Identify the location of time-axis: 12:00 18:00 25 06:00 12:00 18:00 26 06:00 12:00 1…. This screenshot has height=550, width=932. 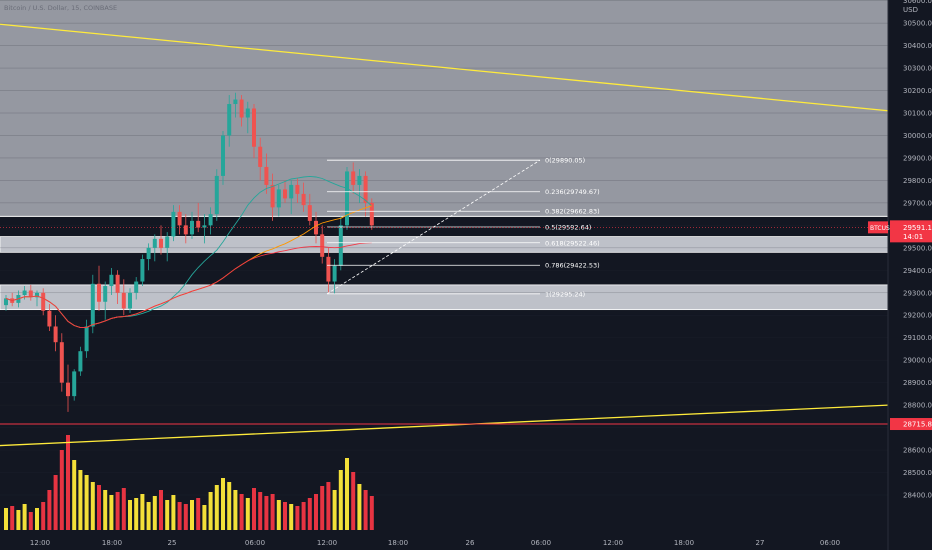
(435, 543).